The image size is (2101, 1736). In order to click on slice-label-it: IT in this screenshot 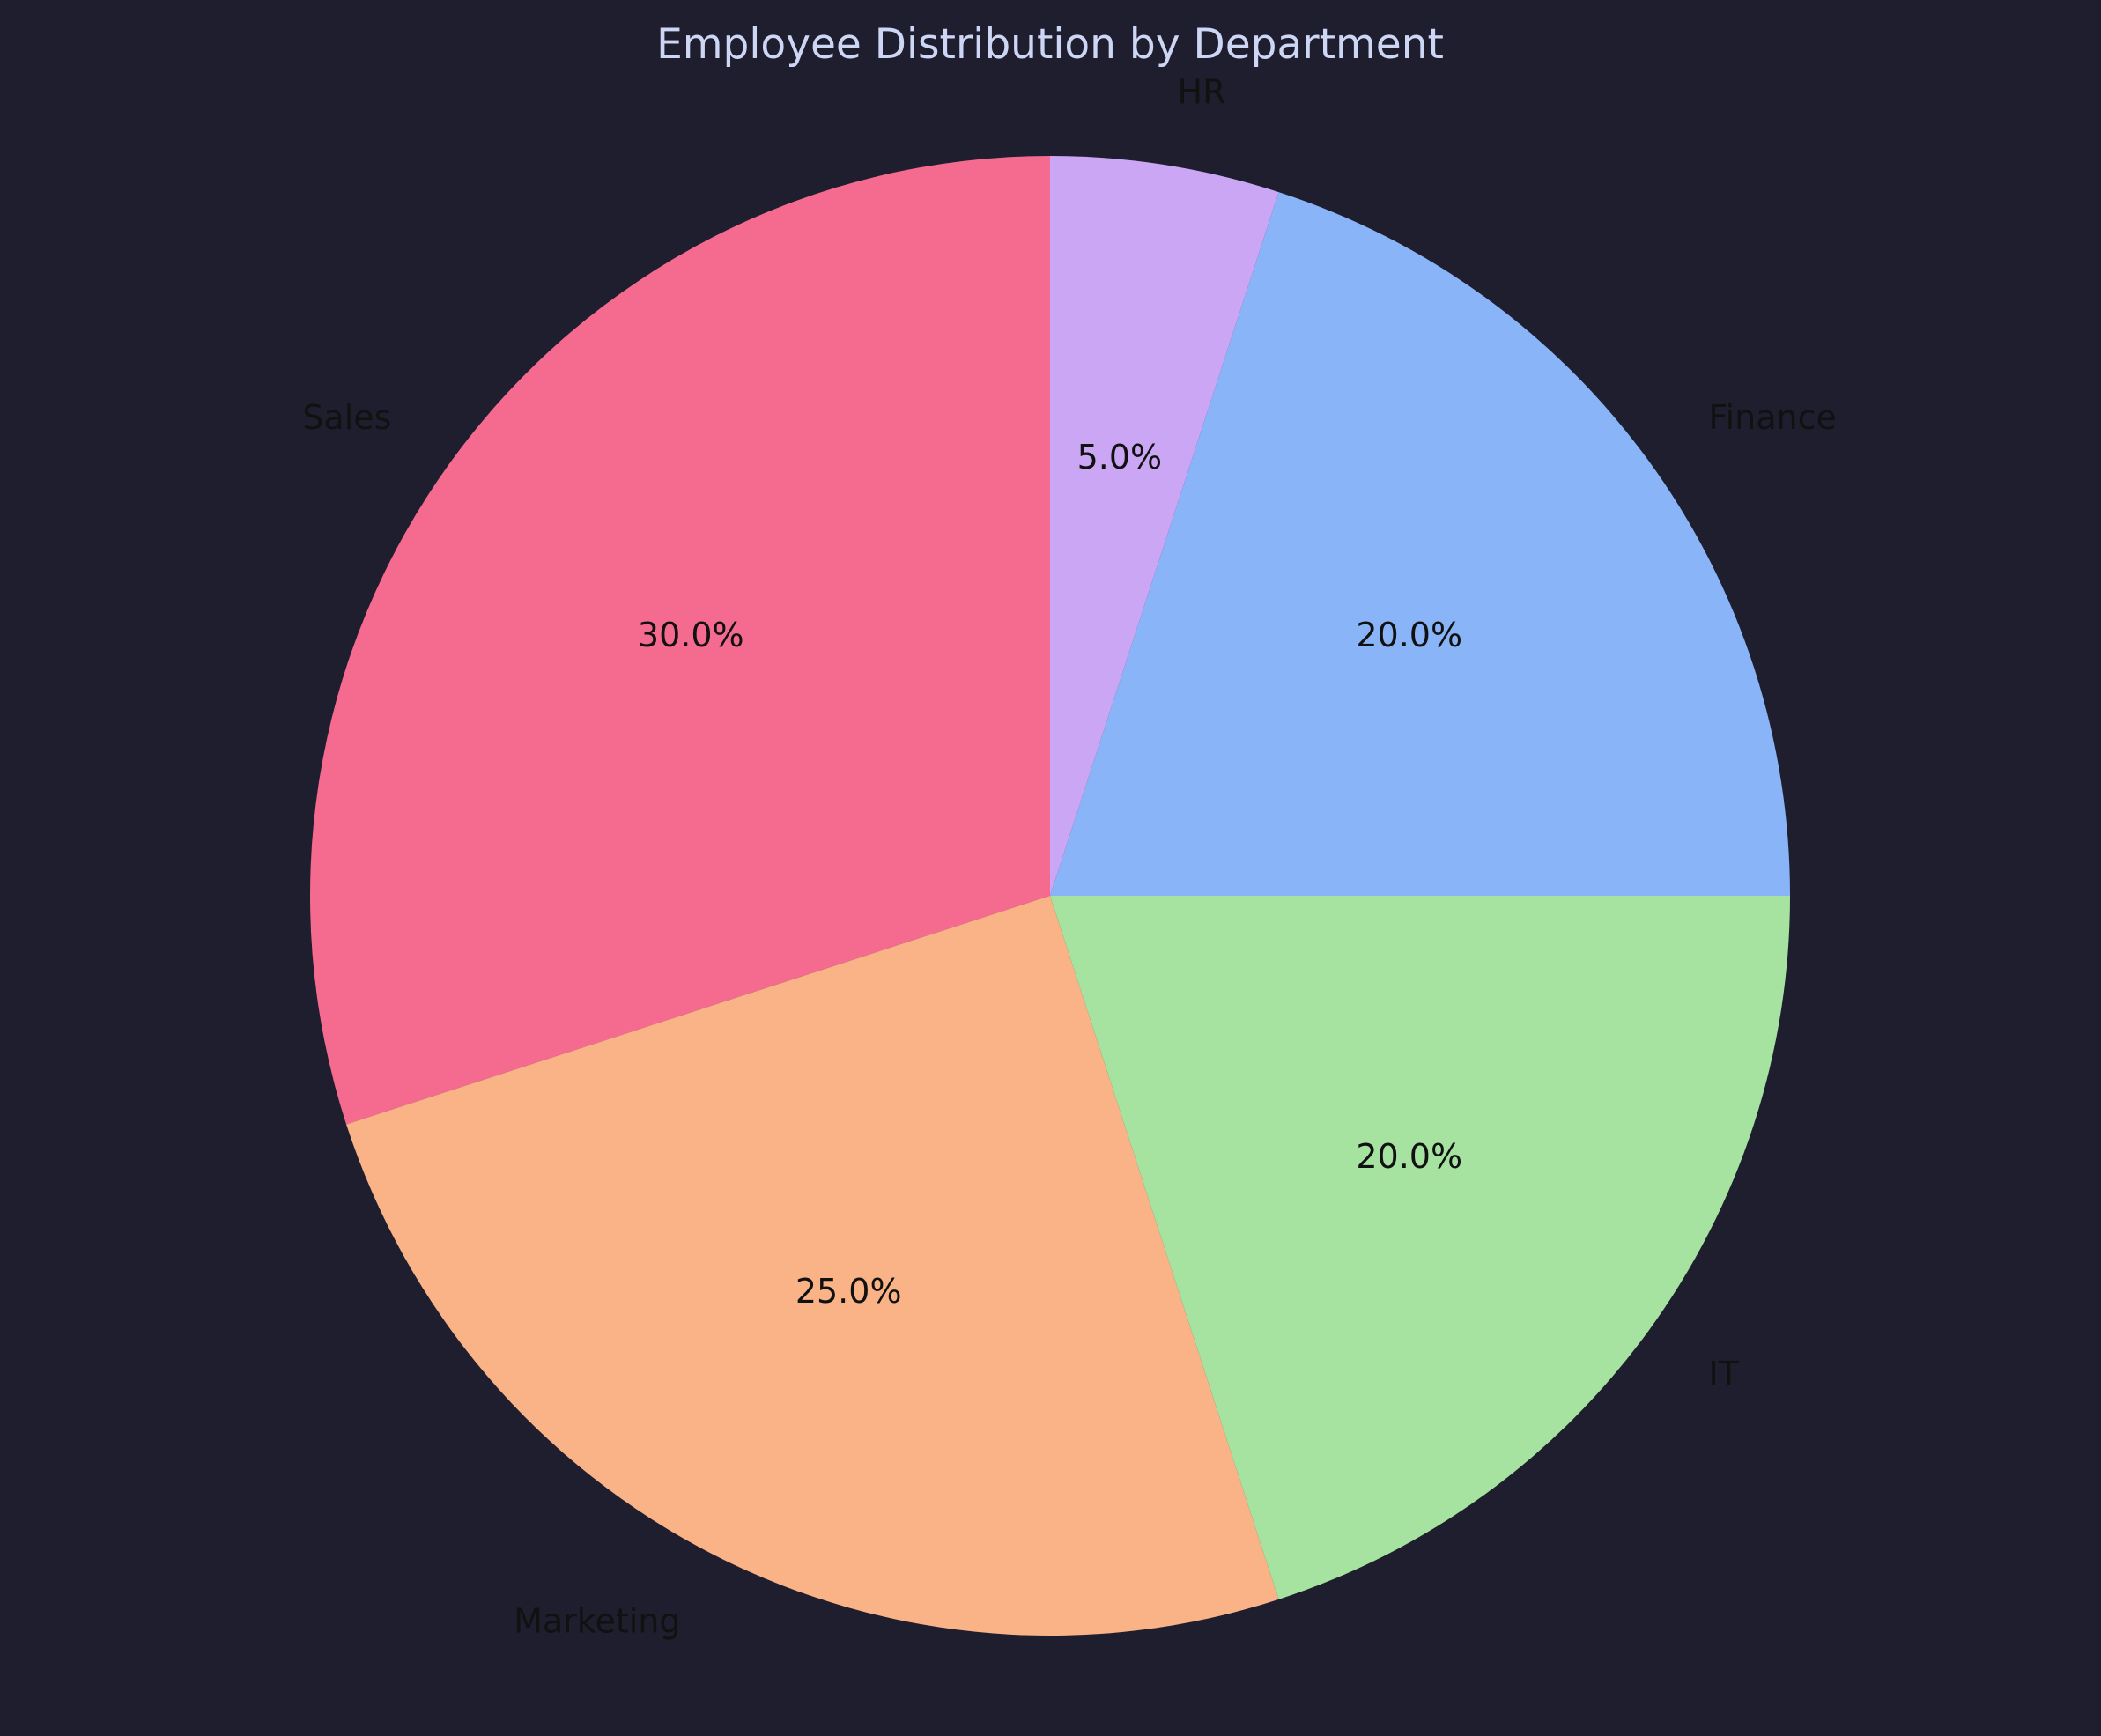, I will do `click(1724, 1374)`.